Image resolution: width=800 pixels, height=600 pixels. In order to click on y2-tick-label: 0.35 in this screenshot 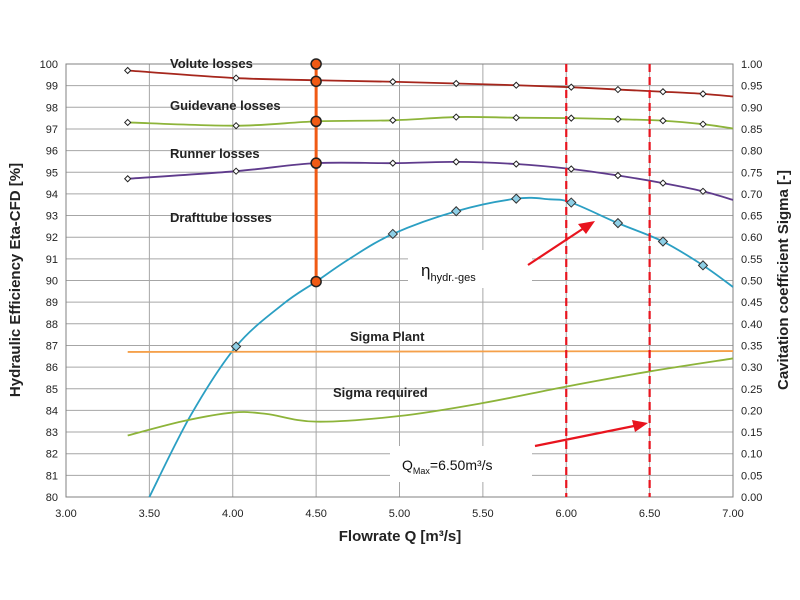, I will do `click(751, 346)`.